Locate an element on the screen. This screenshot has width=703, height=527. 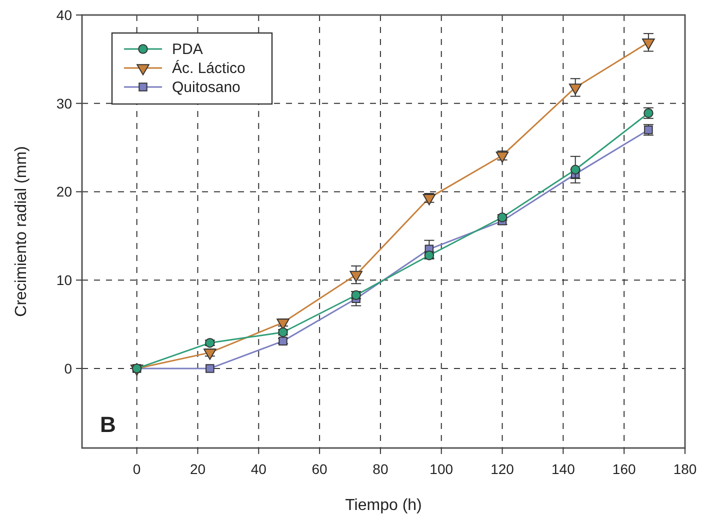
annotation: B is located at coordinates (108, 424).